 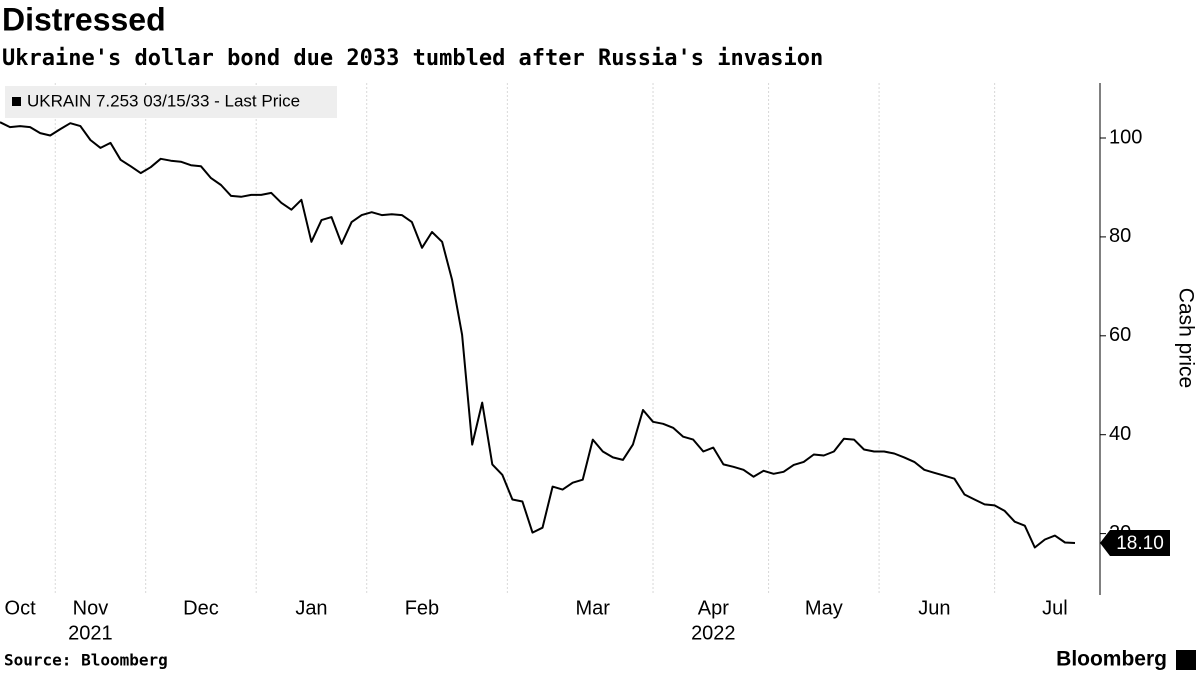 What do you see at coordinates (201, 608) in the screenshot?
I see `x-tick-label: Dec` at bounding box center [201, 608].